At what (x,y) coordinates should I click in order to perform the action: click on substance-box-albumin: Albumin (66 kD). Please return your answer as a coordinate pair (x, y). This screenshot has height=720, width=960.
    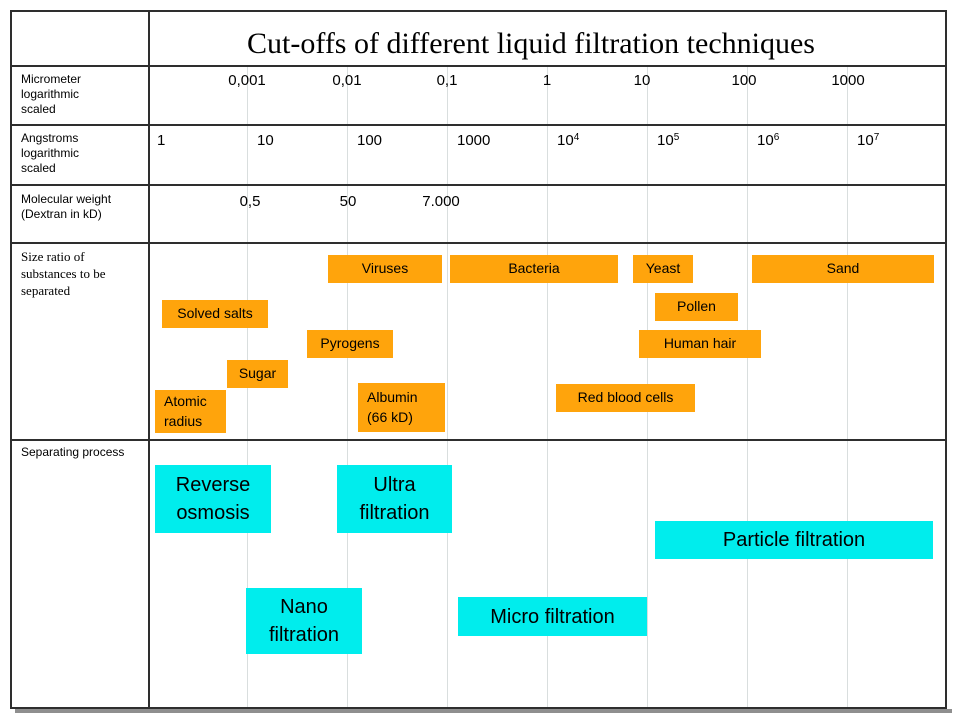
    Looking at the image, I should click on (401, 407).